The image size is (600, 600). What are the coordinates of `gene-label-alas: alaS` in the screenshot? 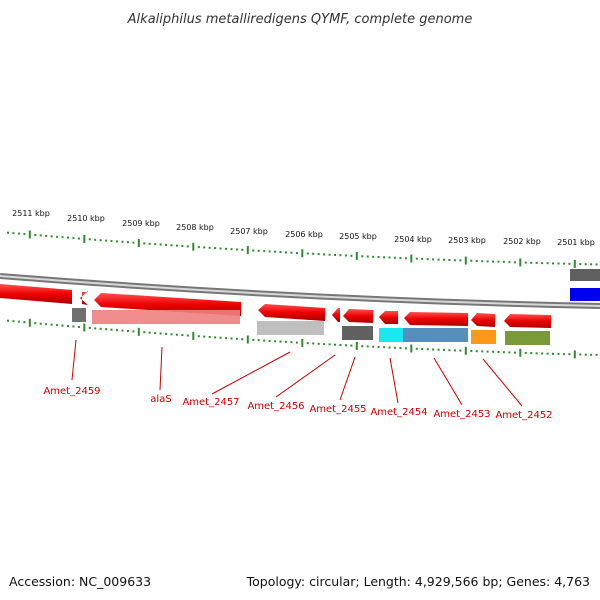 It's located at (160, 399).